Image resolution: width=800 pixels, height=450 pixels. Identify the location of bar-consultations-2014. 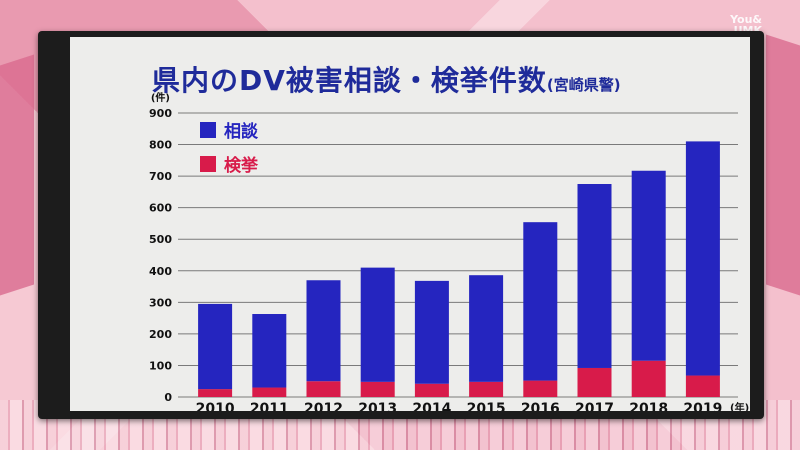
(431, 332).